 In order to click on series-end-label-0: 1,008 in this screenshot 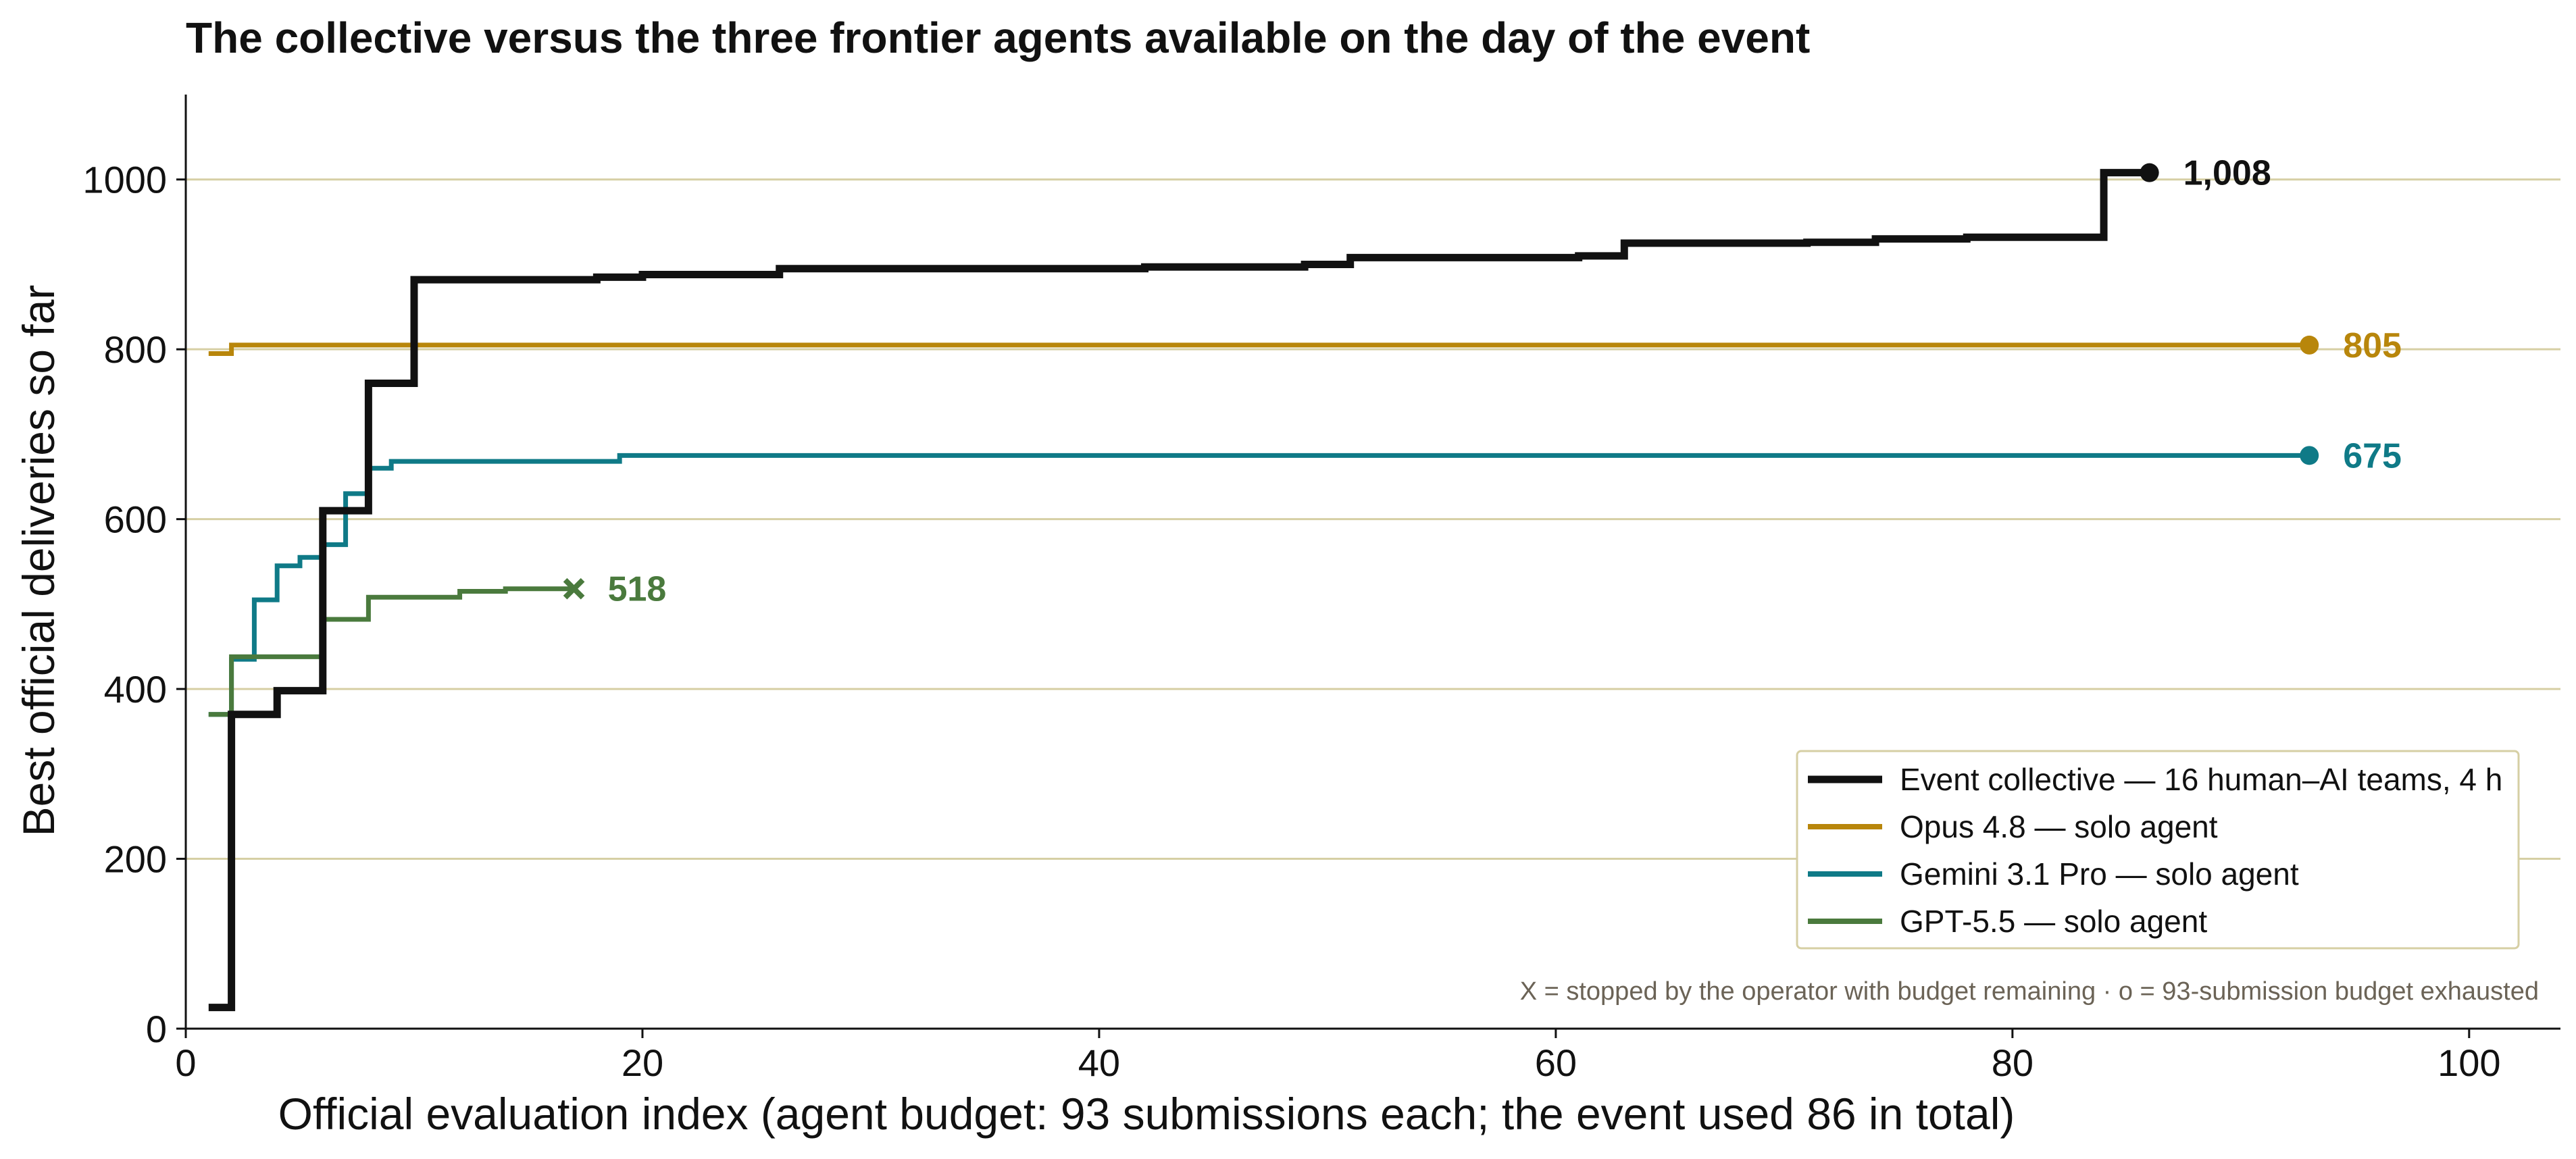, I will do `click(2227, 173)`.